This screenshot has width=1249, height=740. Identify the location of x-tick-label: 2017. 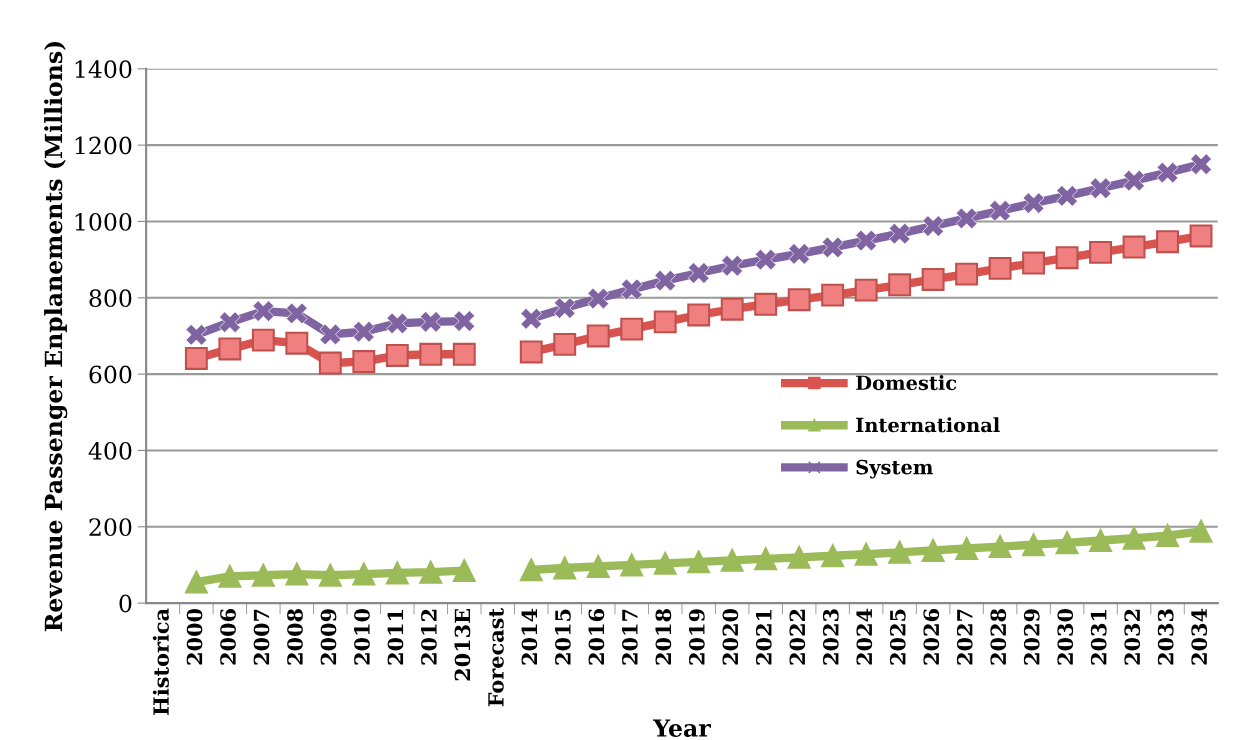
(630, 637).